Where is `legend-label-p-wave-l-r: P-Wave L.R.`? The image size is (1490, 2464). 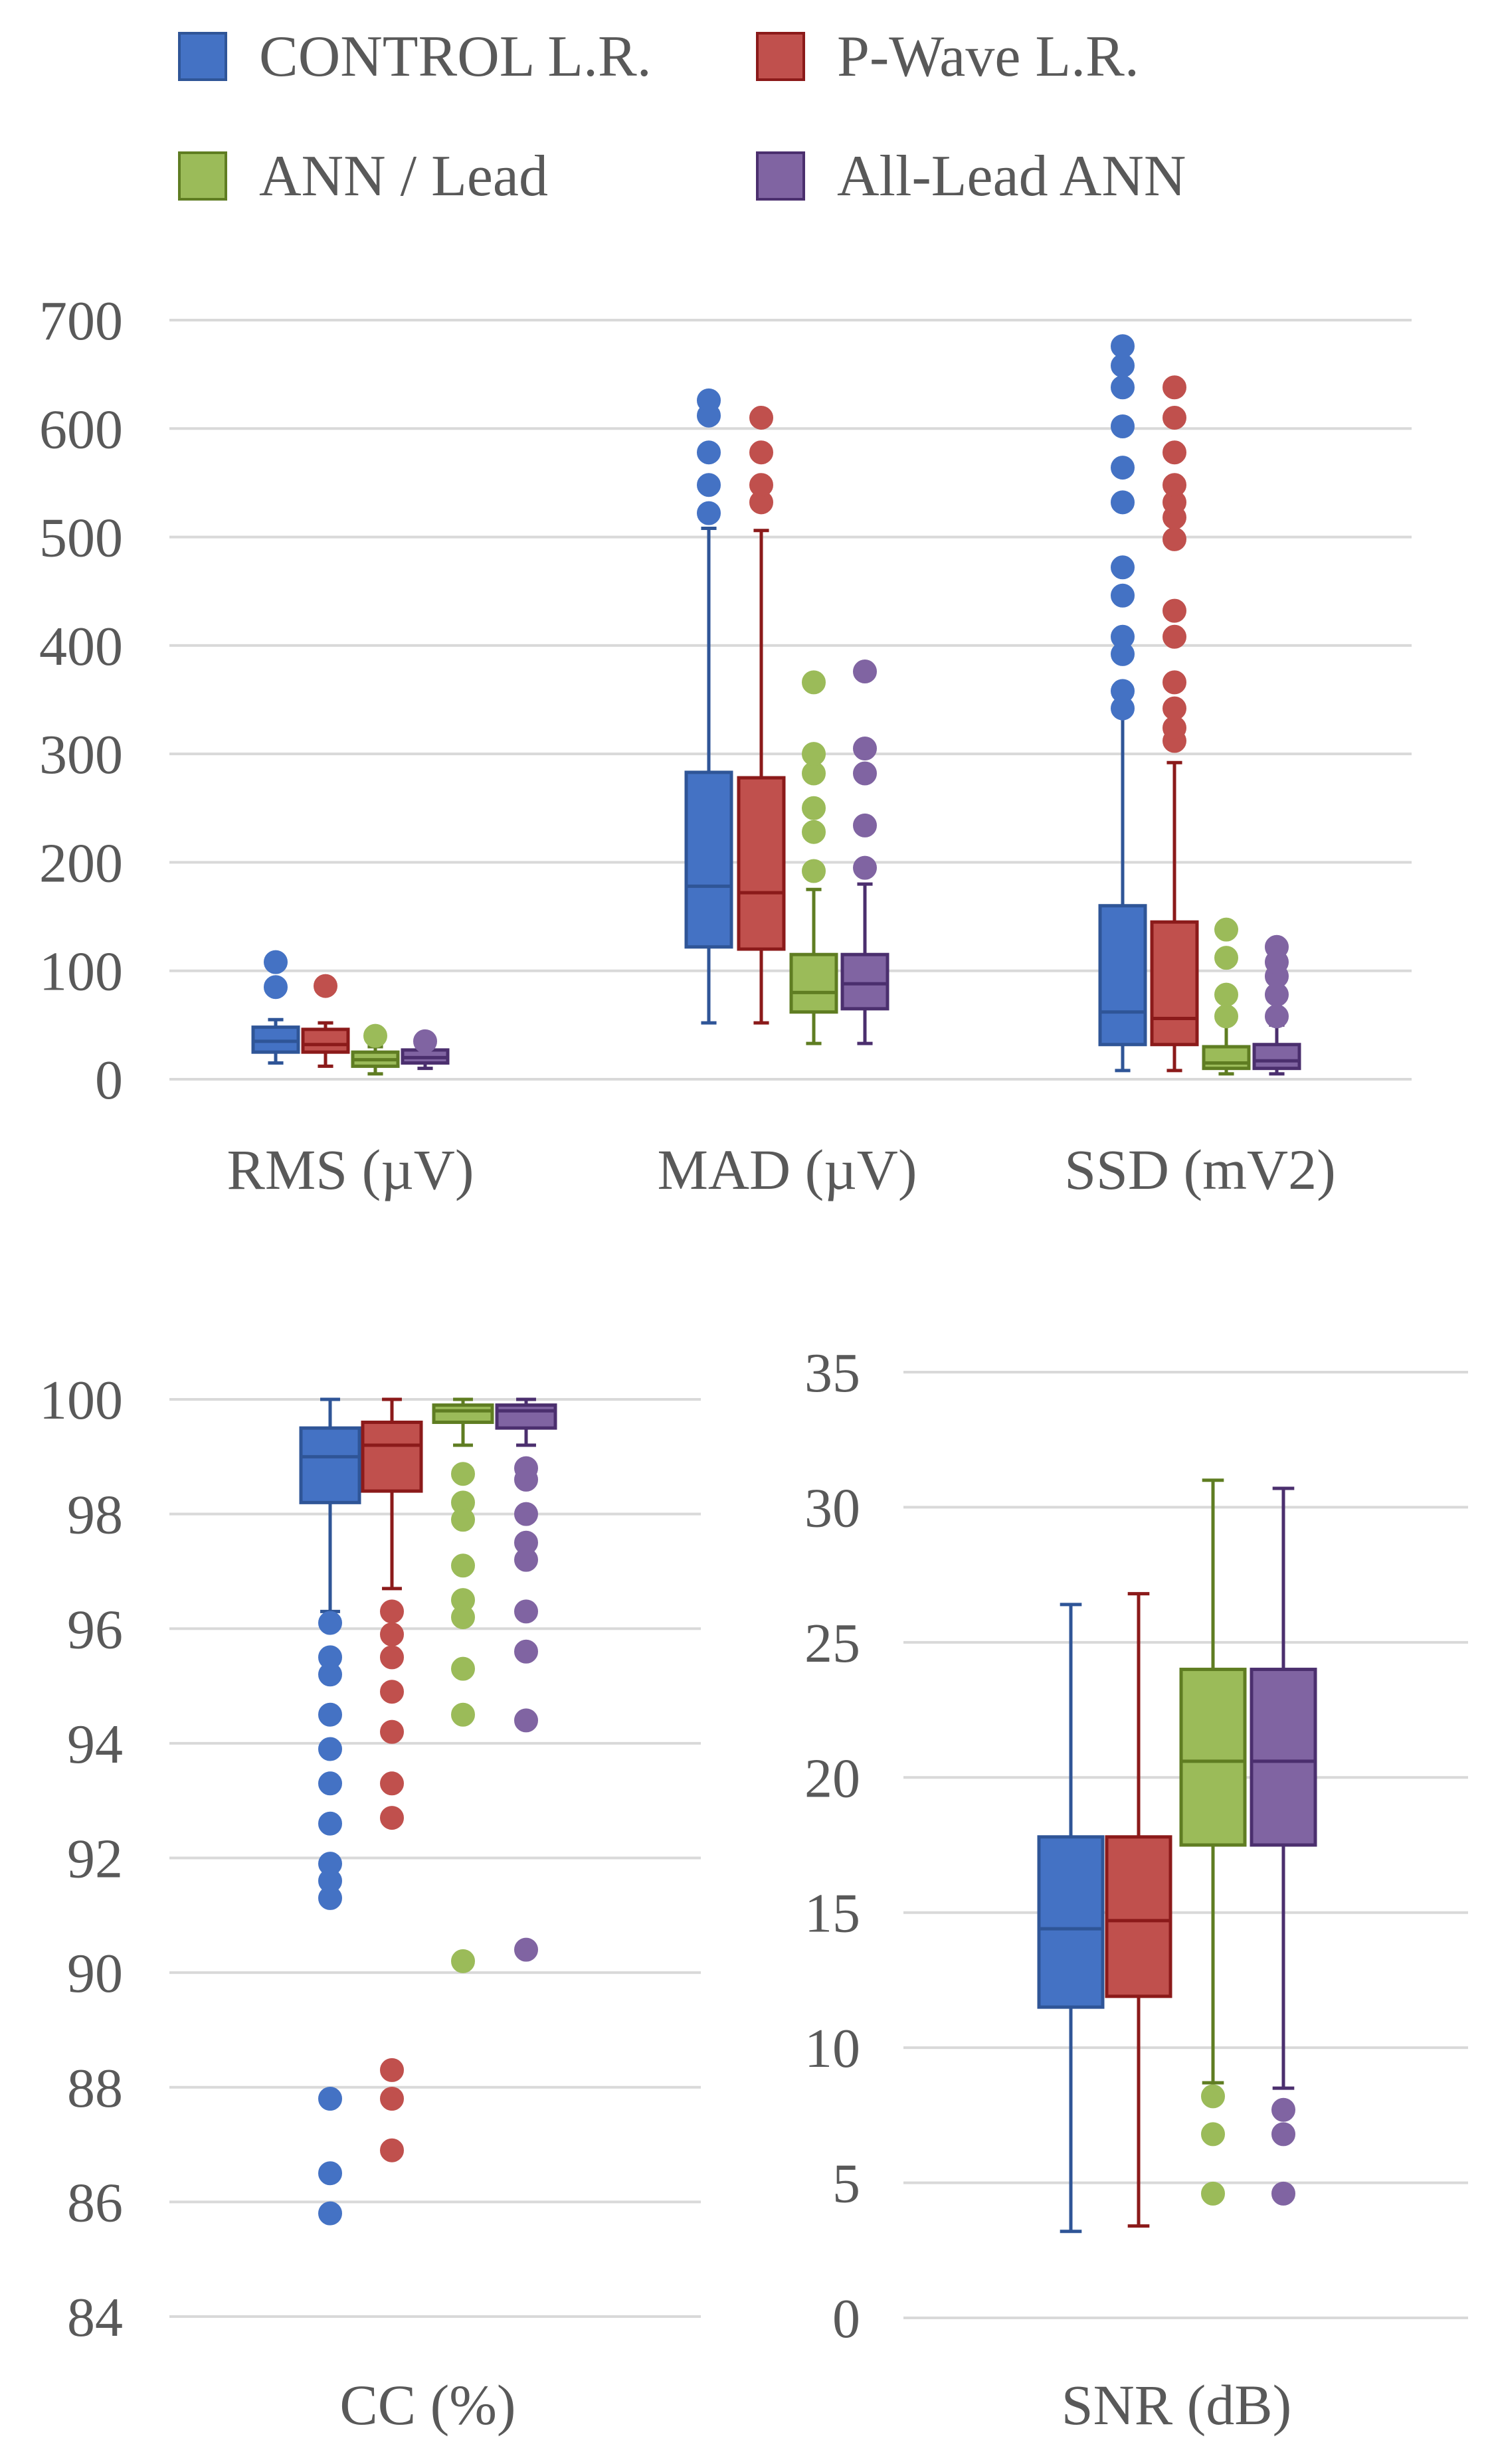 legend-label-p-wave-l-r: P-Wave L.R. is located at coordinates (988, 57).